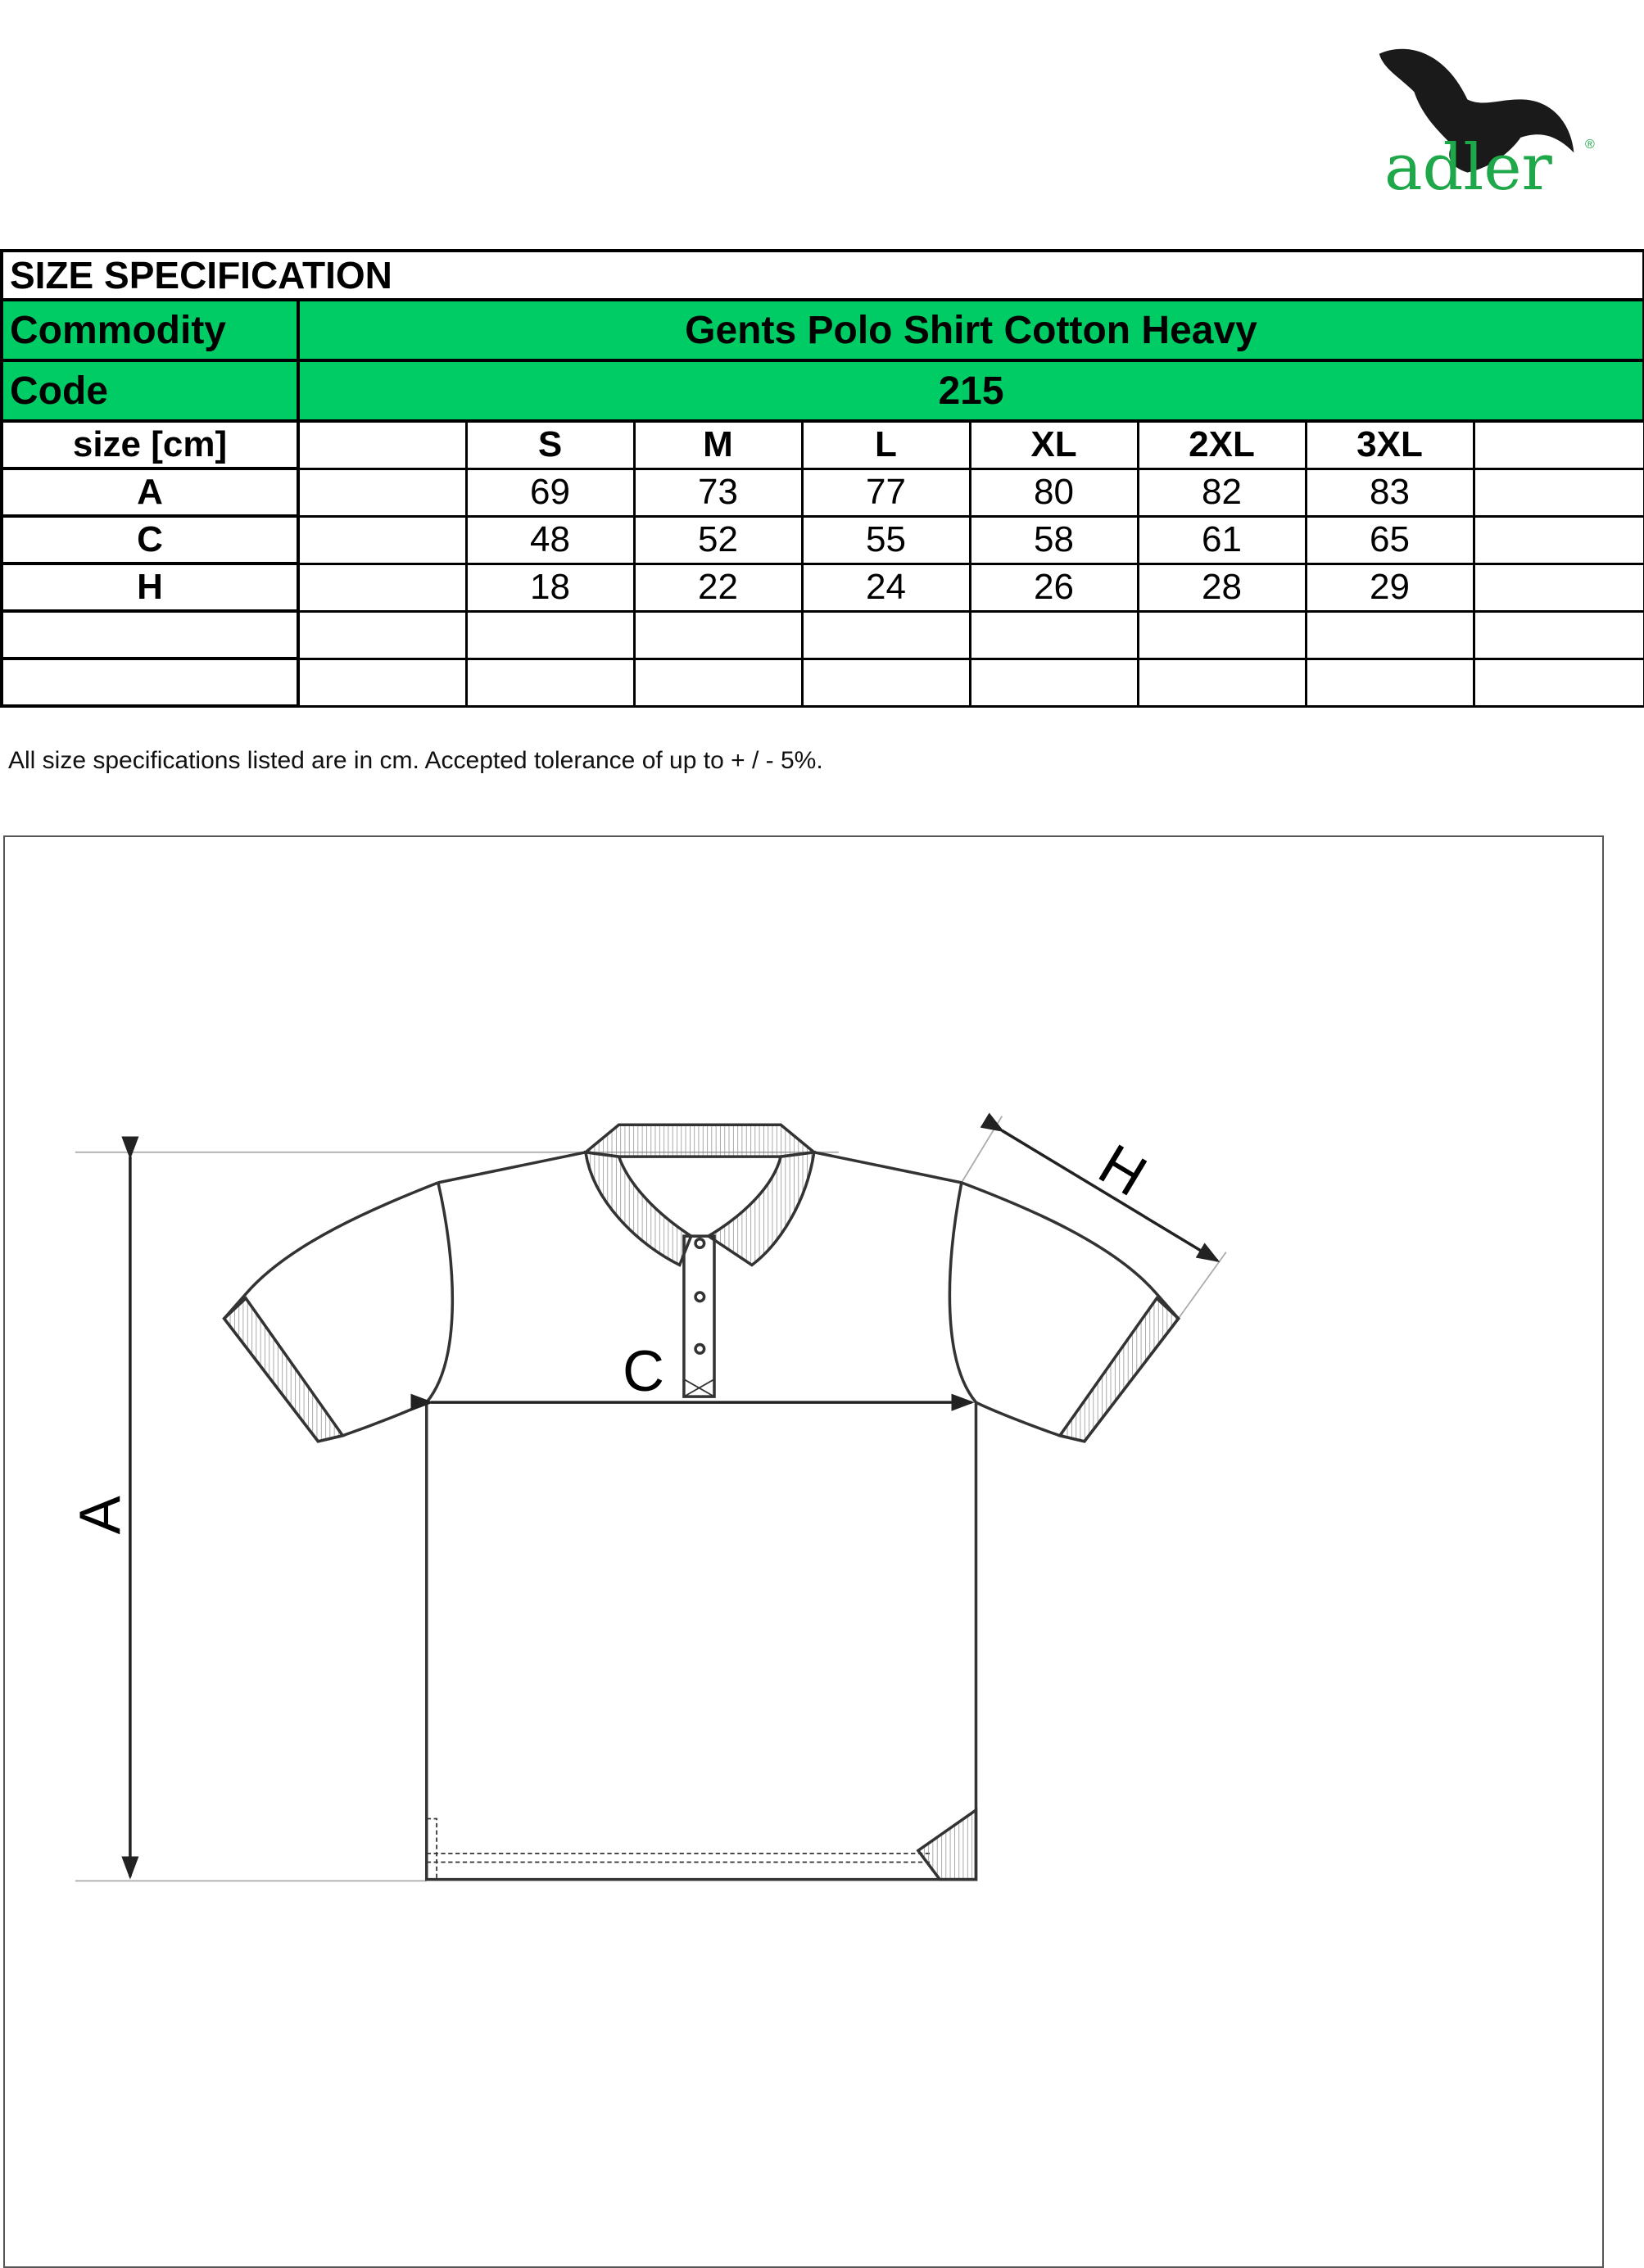  I want to click on right-sleeve, so click(1064, 1312).